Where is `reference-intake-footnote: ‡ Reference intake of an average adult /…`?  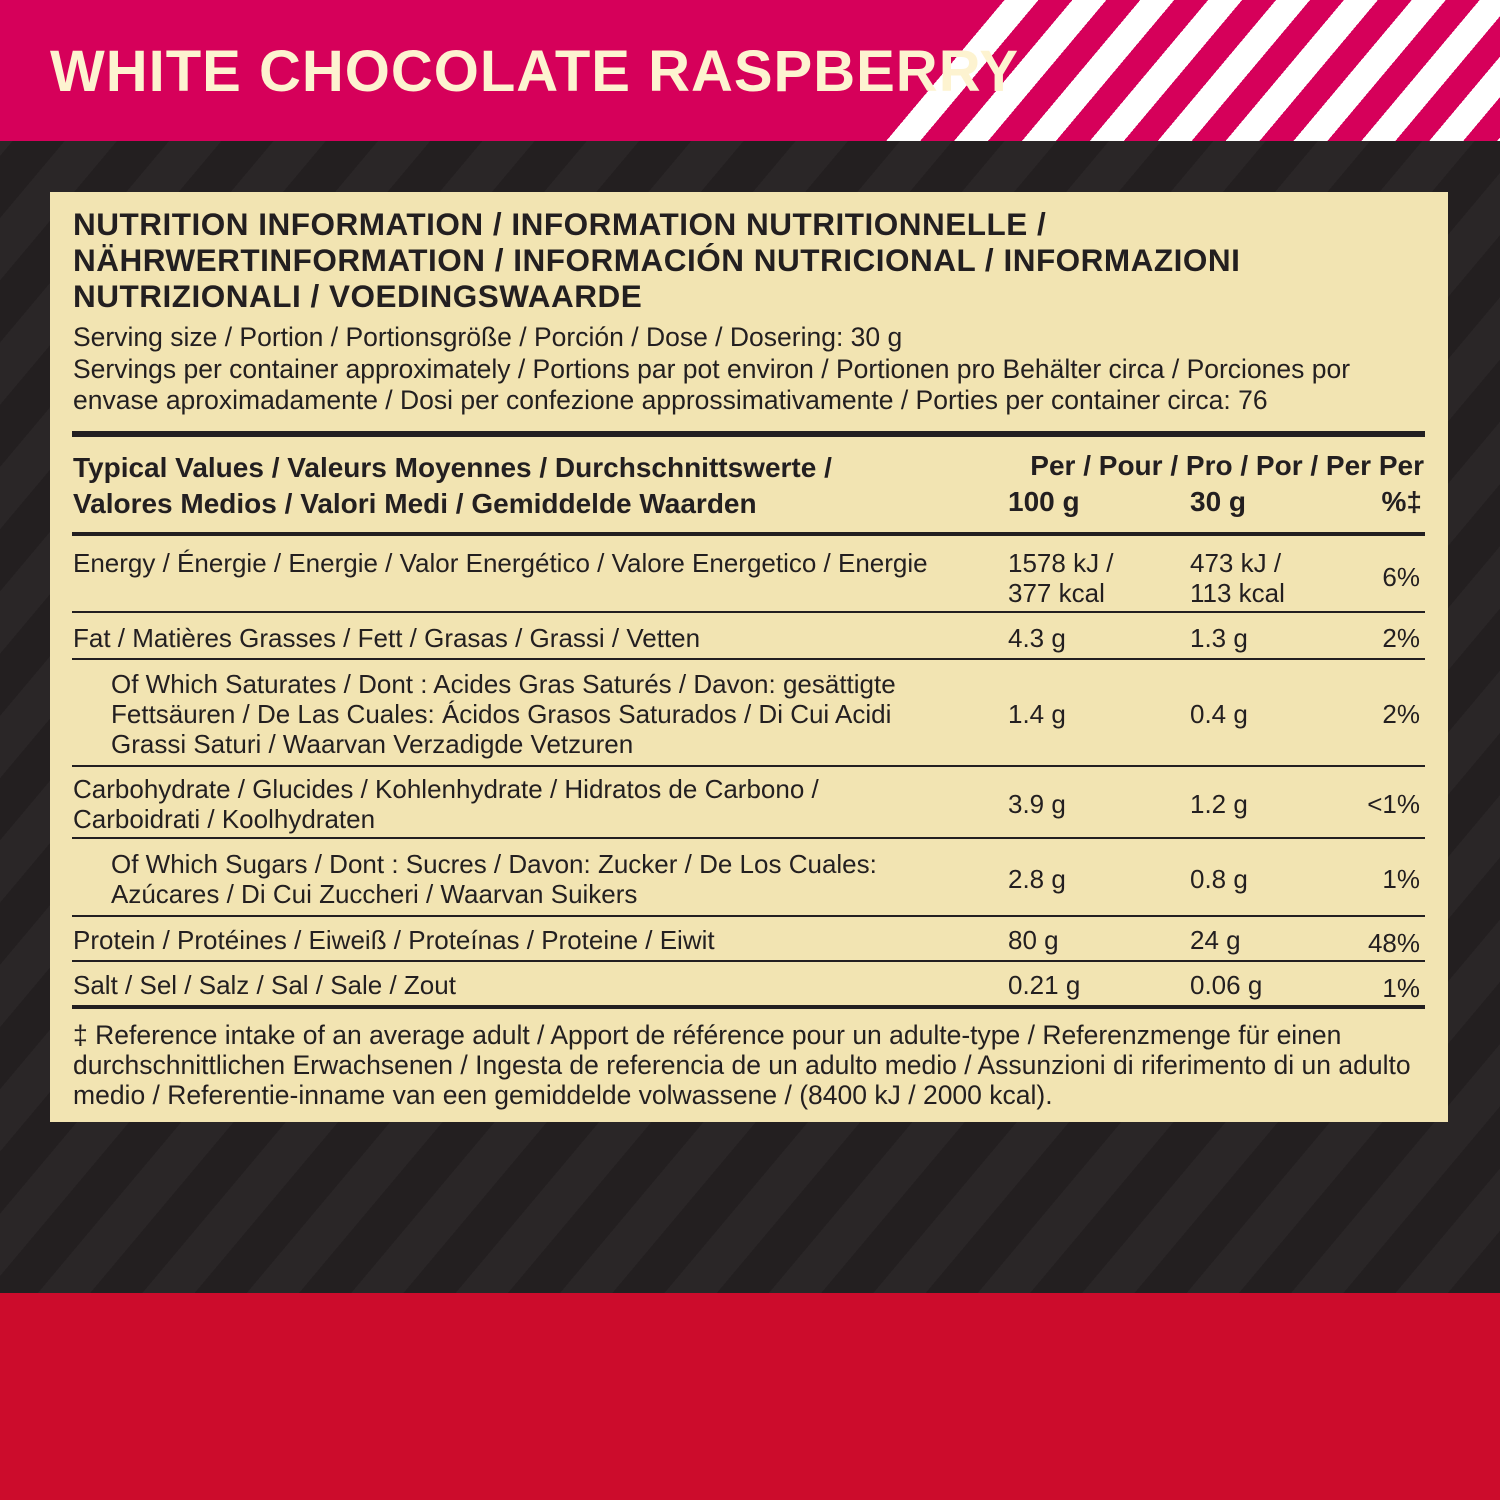
reference-intake-footnote: ‡ Reference intake of an average adult /… is located at coordinates (742, 1065).